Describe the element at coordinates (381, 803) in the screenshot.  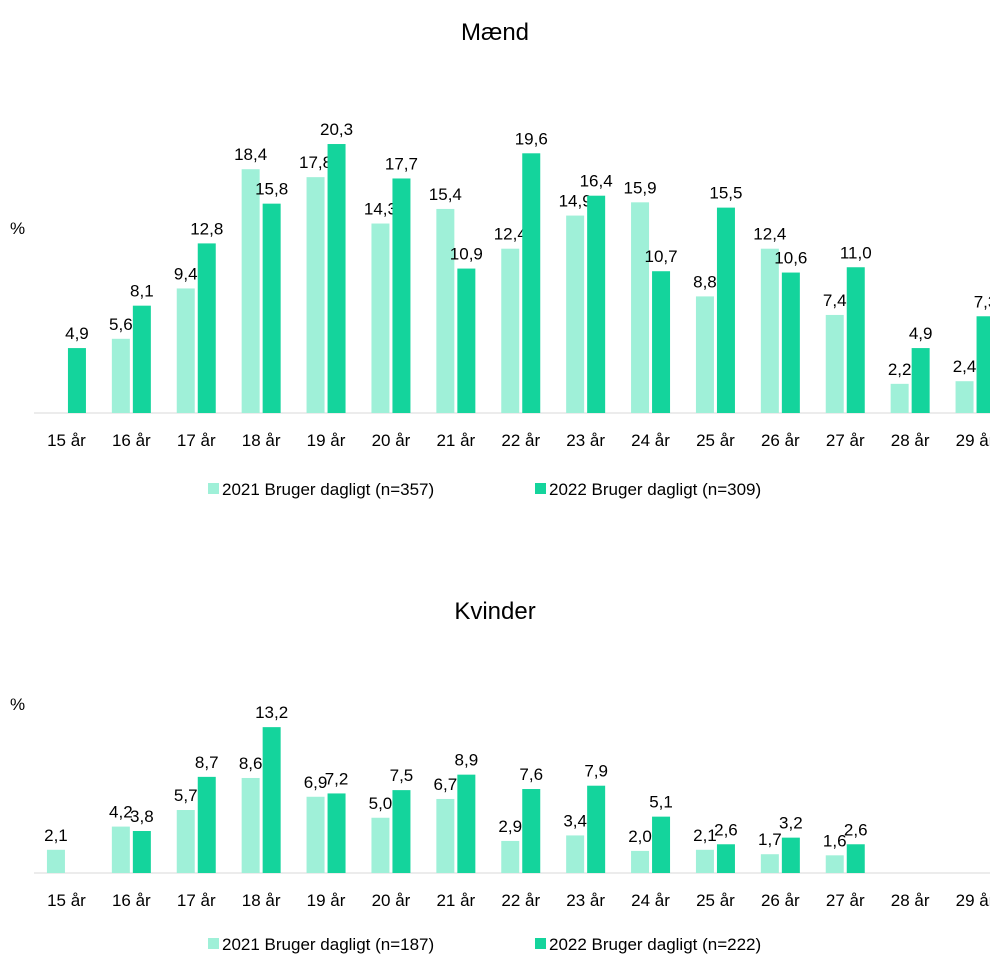
I see `data-label-2021-5: 5,0` at that location.